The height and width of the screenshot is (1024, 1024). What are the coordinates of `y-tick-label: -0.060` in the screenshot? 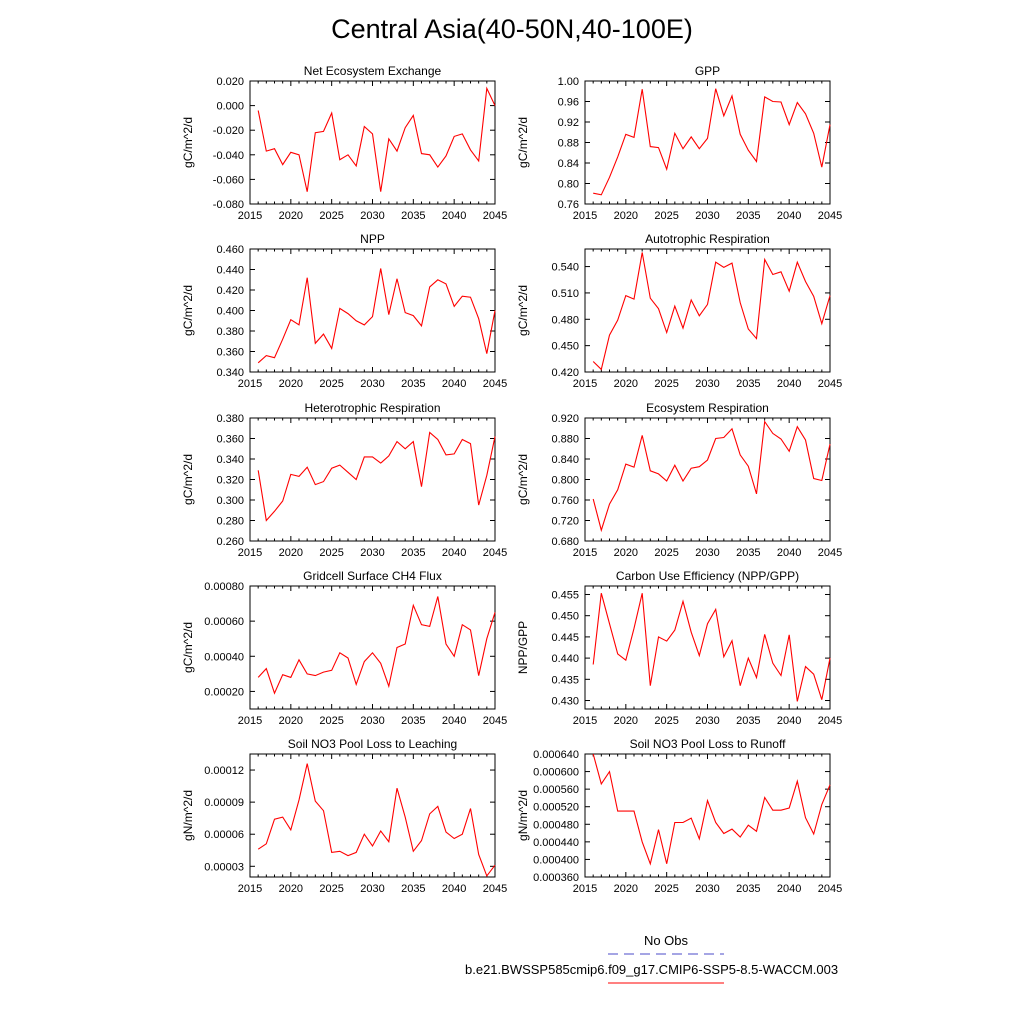 It's located at (228, 180).